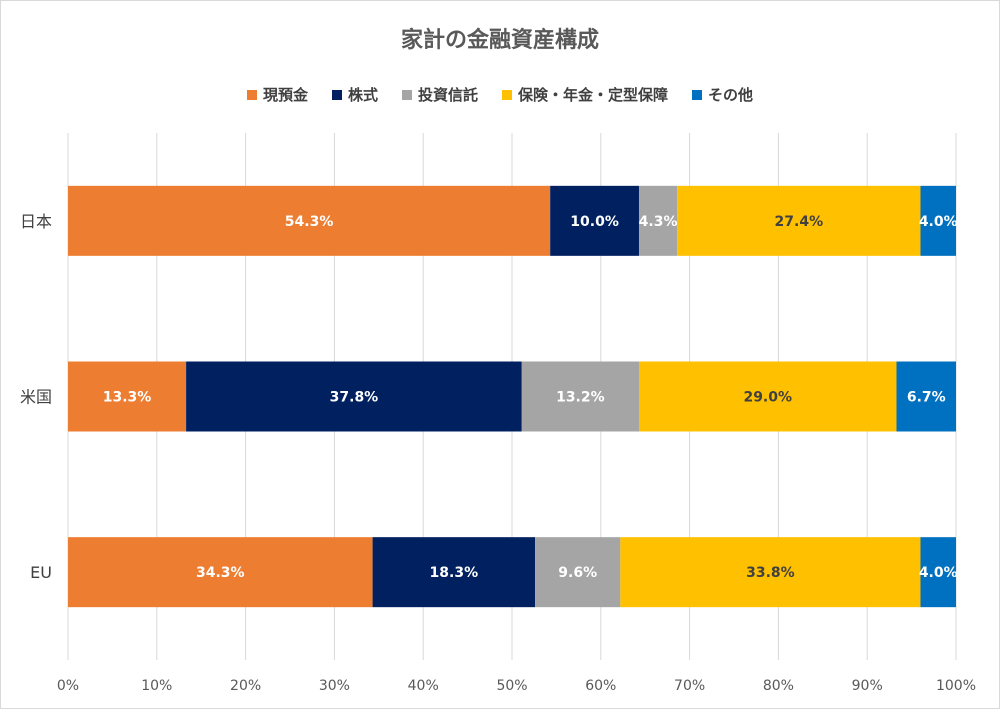 The image size is (1000, 709). I want to click on data-label: 13.2%, so click(580, 398).